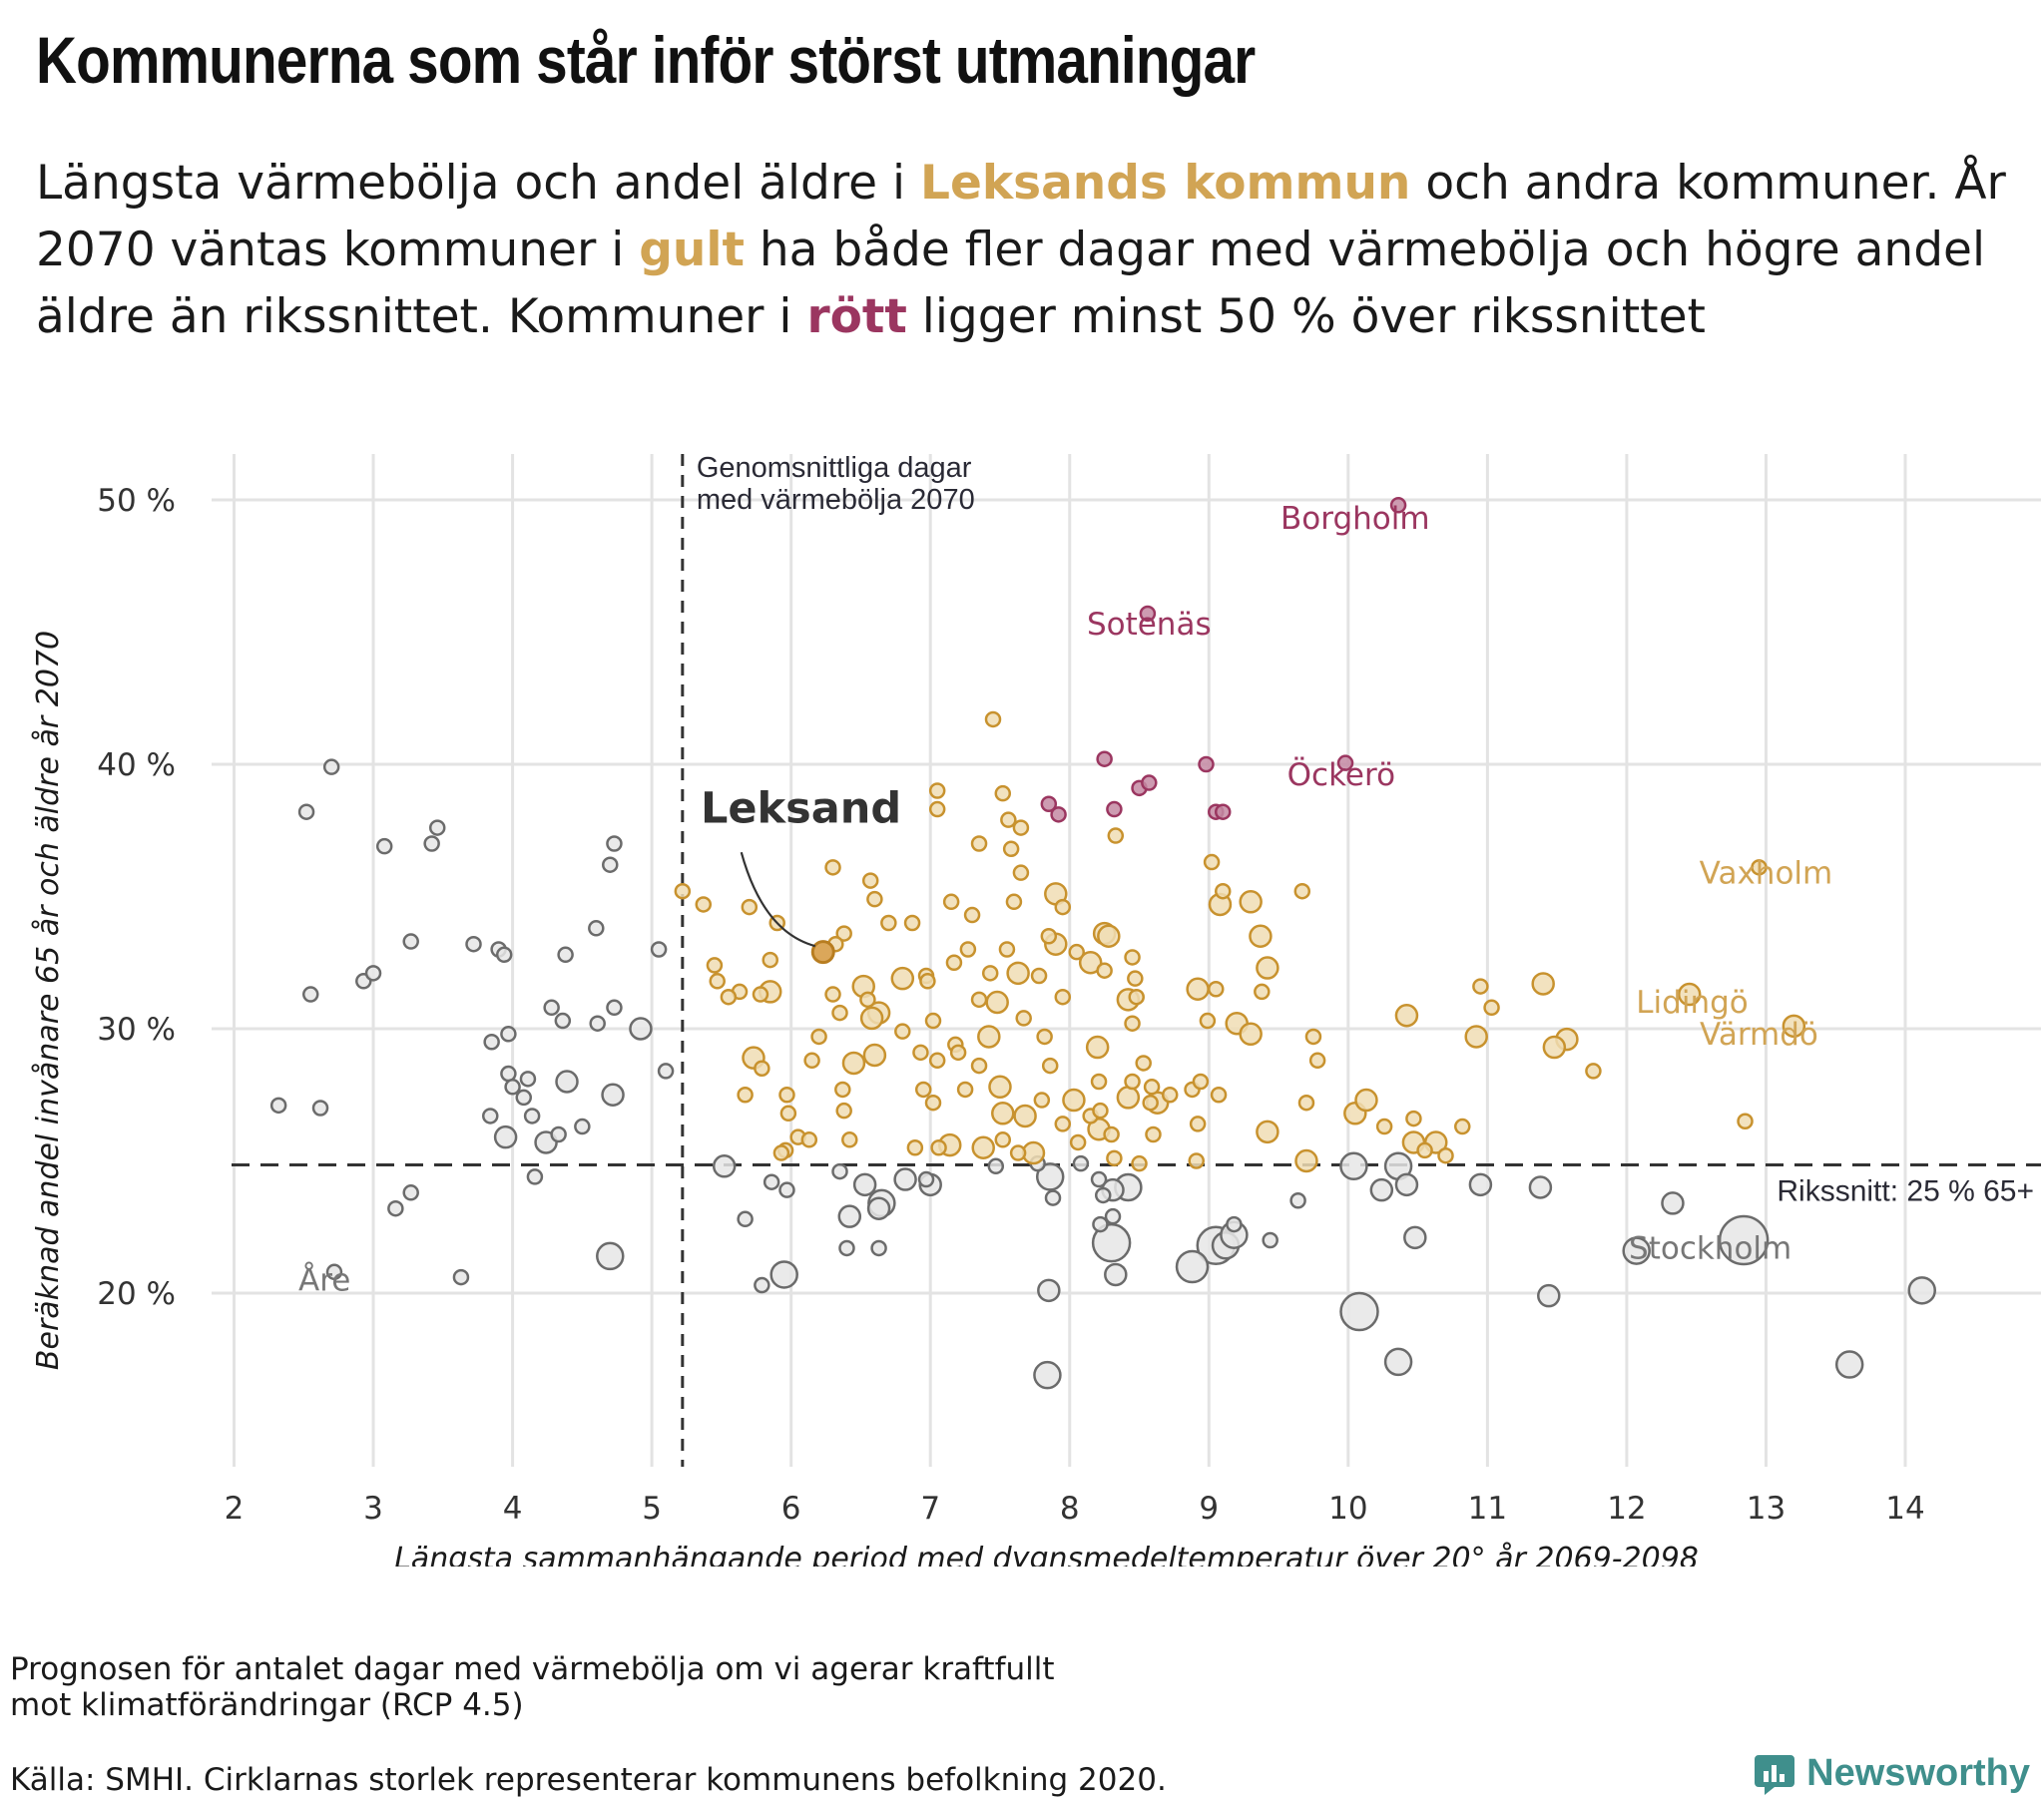 Image resolution: width=2044 pixels, height=1798 pixels. Describe the element at coordinates (1710, 1249) in the screenshot. I see `label-stockholm: Stockholm` at that location.